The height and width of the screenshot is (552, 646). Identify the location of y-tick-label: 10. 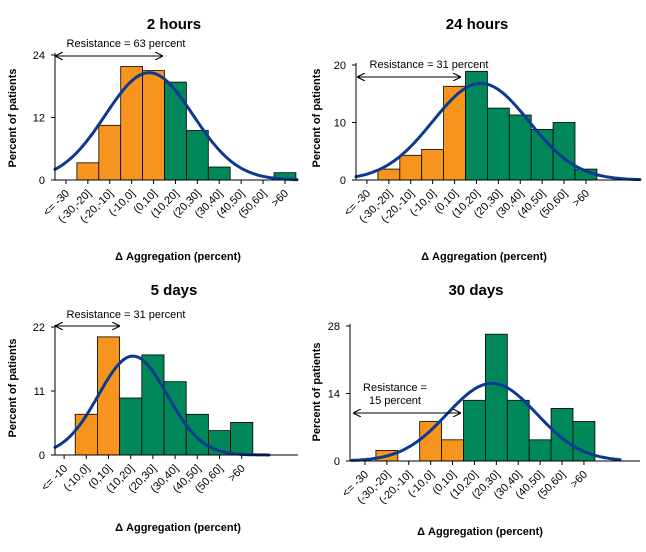
(340, 124).